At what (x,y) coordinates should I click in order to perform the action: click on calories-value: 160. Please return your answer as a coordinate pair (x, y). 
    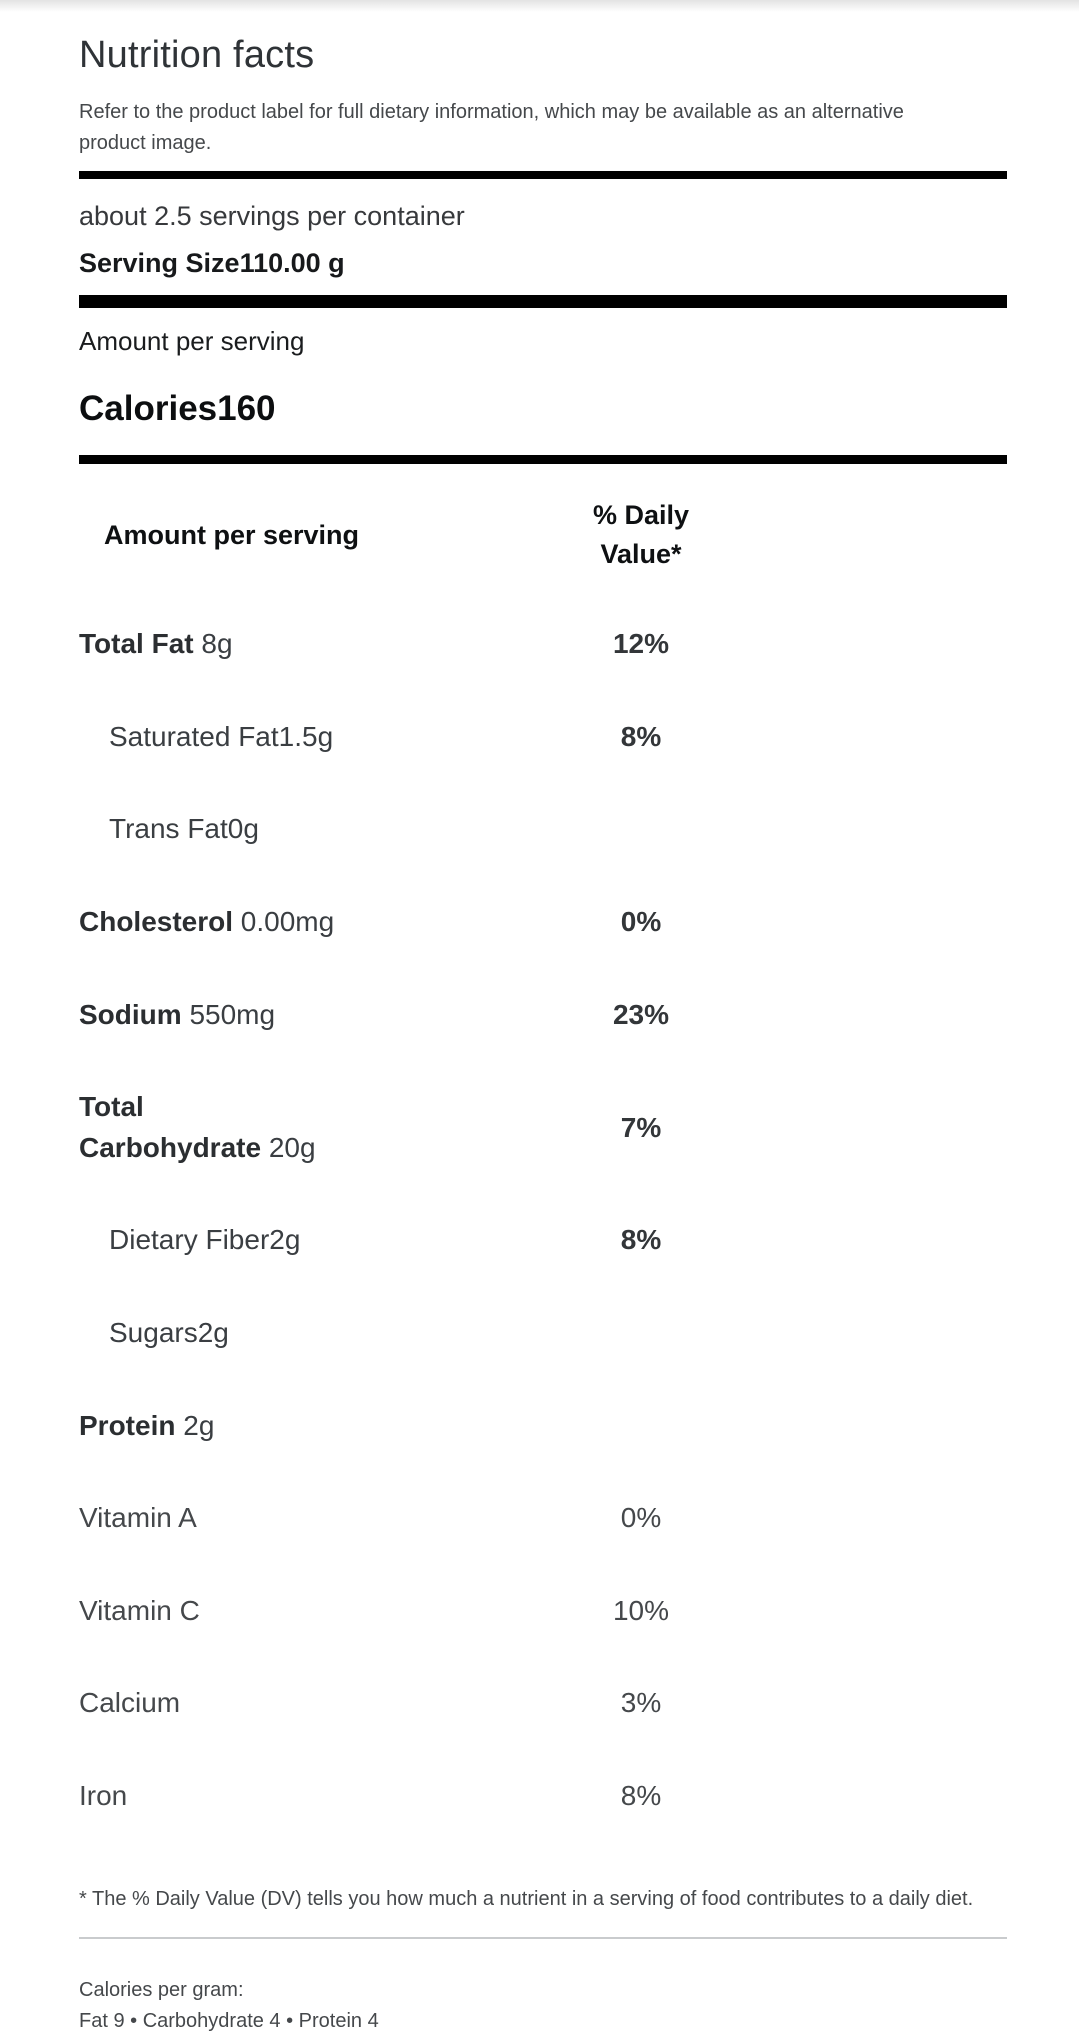
    Looking at the image, I should click on (246, 408).